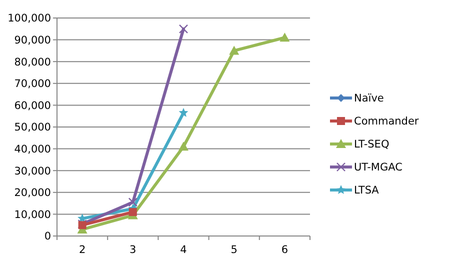 This screenshot has width=453, height=263. Describe the element at coordinates (133, 250) in the screenshot. I see `x-tick-label: 3` at that location.